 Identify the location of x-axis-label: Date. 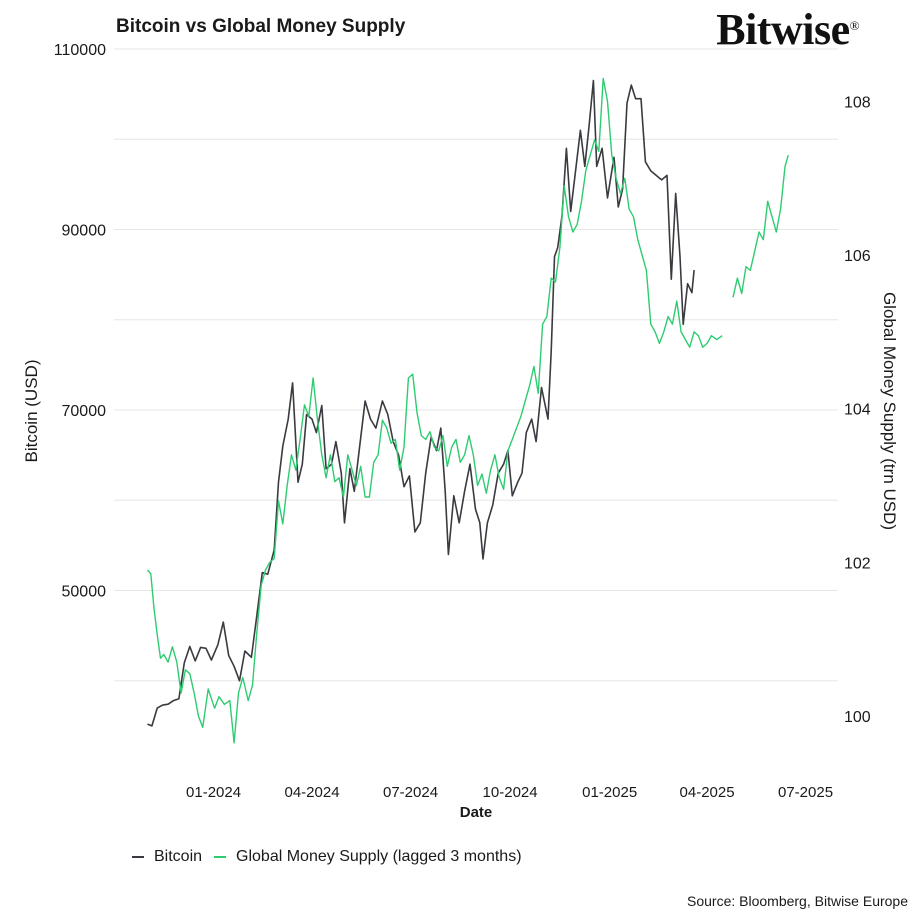
(476, 812).